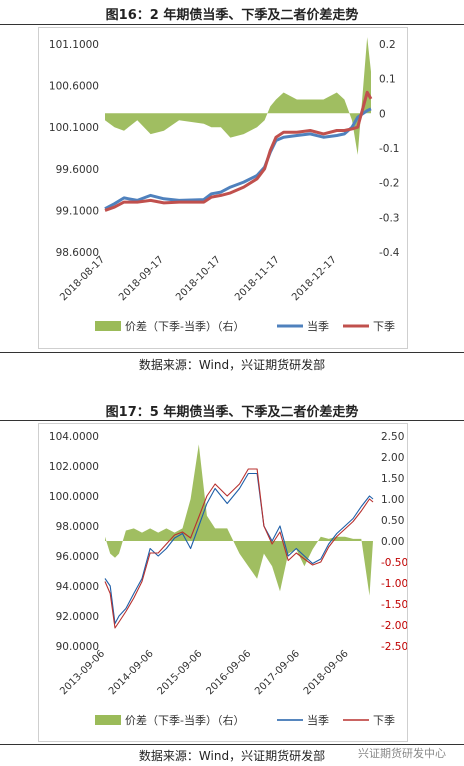 This screenshot has height=766, width=464. Describe the element at coordinates (389, 149) in the screenshot. I see `y-right-tick-label: -0.1` at that location.